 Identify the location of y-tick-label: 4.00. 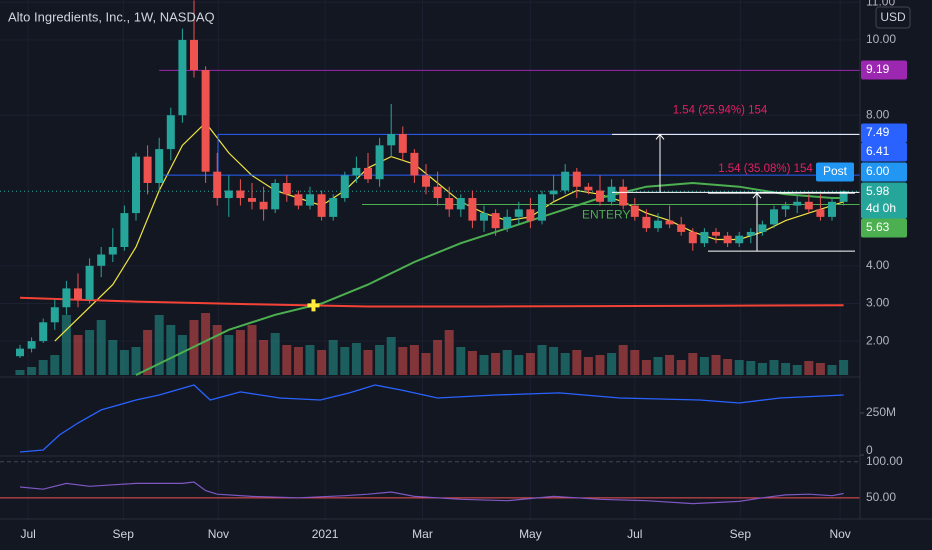
(878, 265).